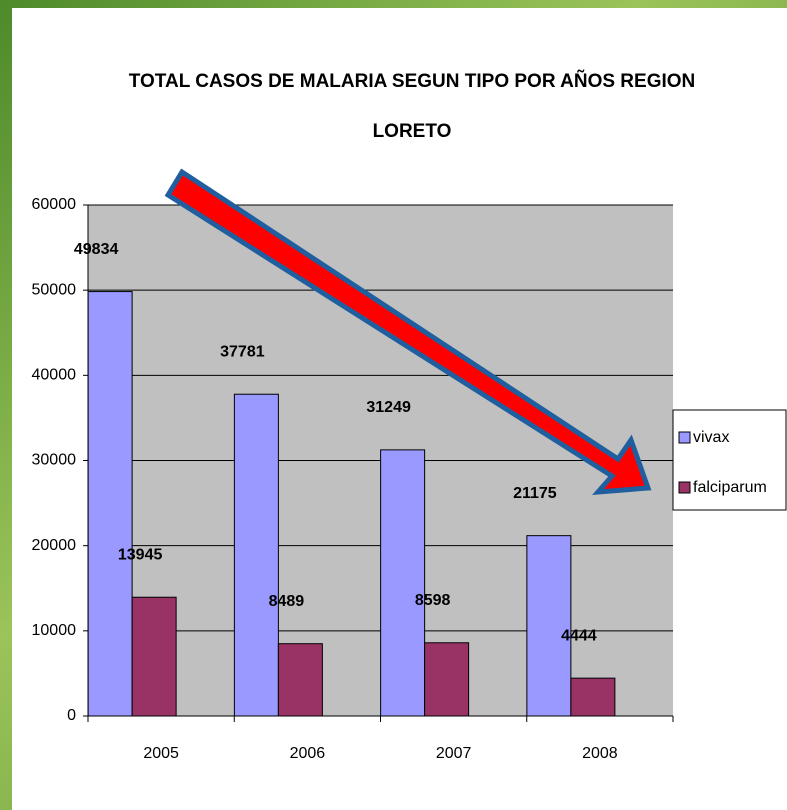 The image size is (787, 810). I want to click on x-tick-label: 2007, so click(454, 753).